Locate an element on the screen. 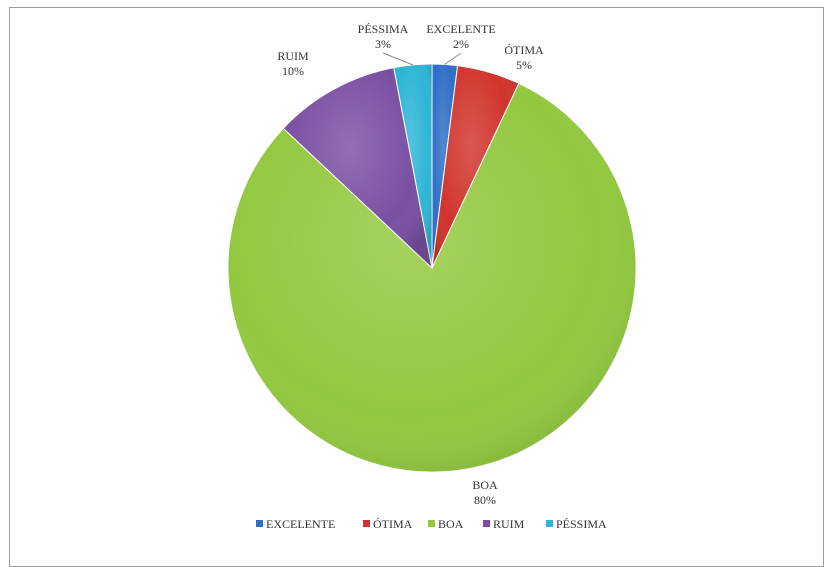  slice-label-boa: BOA 80% is located at coordinates (485, 492).